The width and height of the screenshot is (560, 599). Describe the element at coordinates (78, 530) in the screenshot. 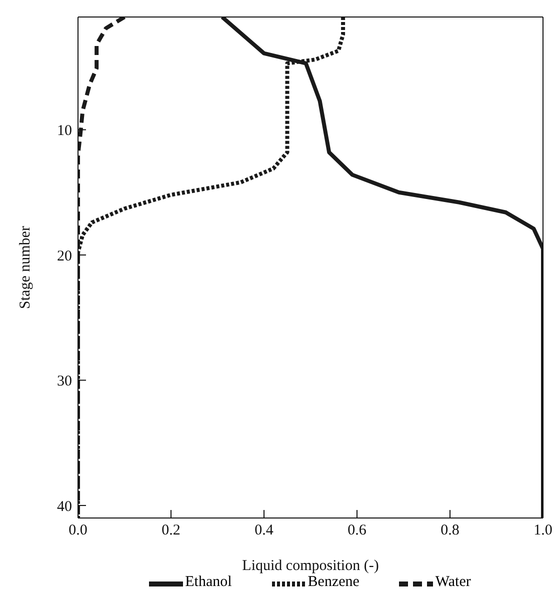

I see `x-tick-label: 0.0` at that location.